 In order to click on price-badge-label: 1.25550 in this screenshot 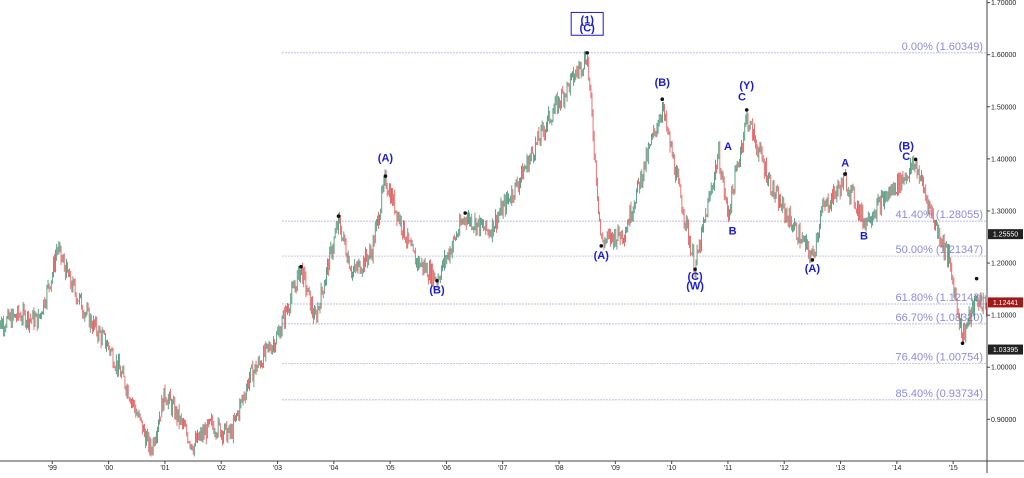, I will do `click(1005, 235)`.